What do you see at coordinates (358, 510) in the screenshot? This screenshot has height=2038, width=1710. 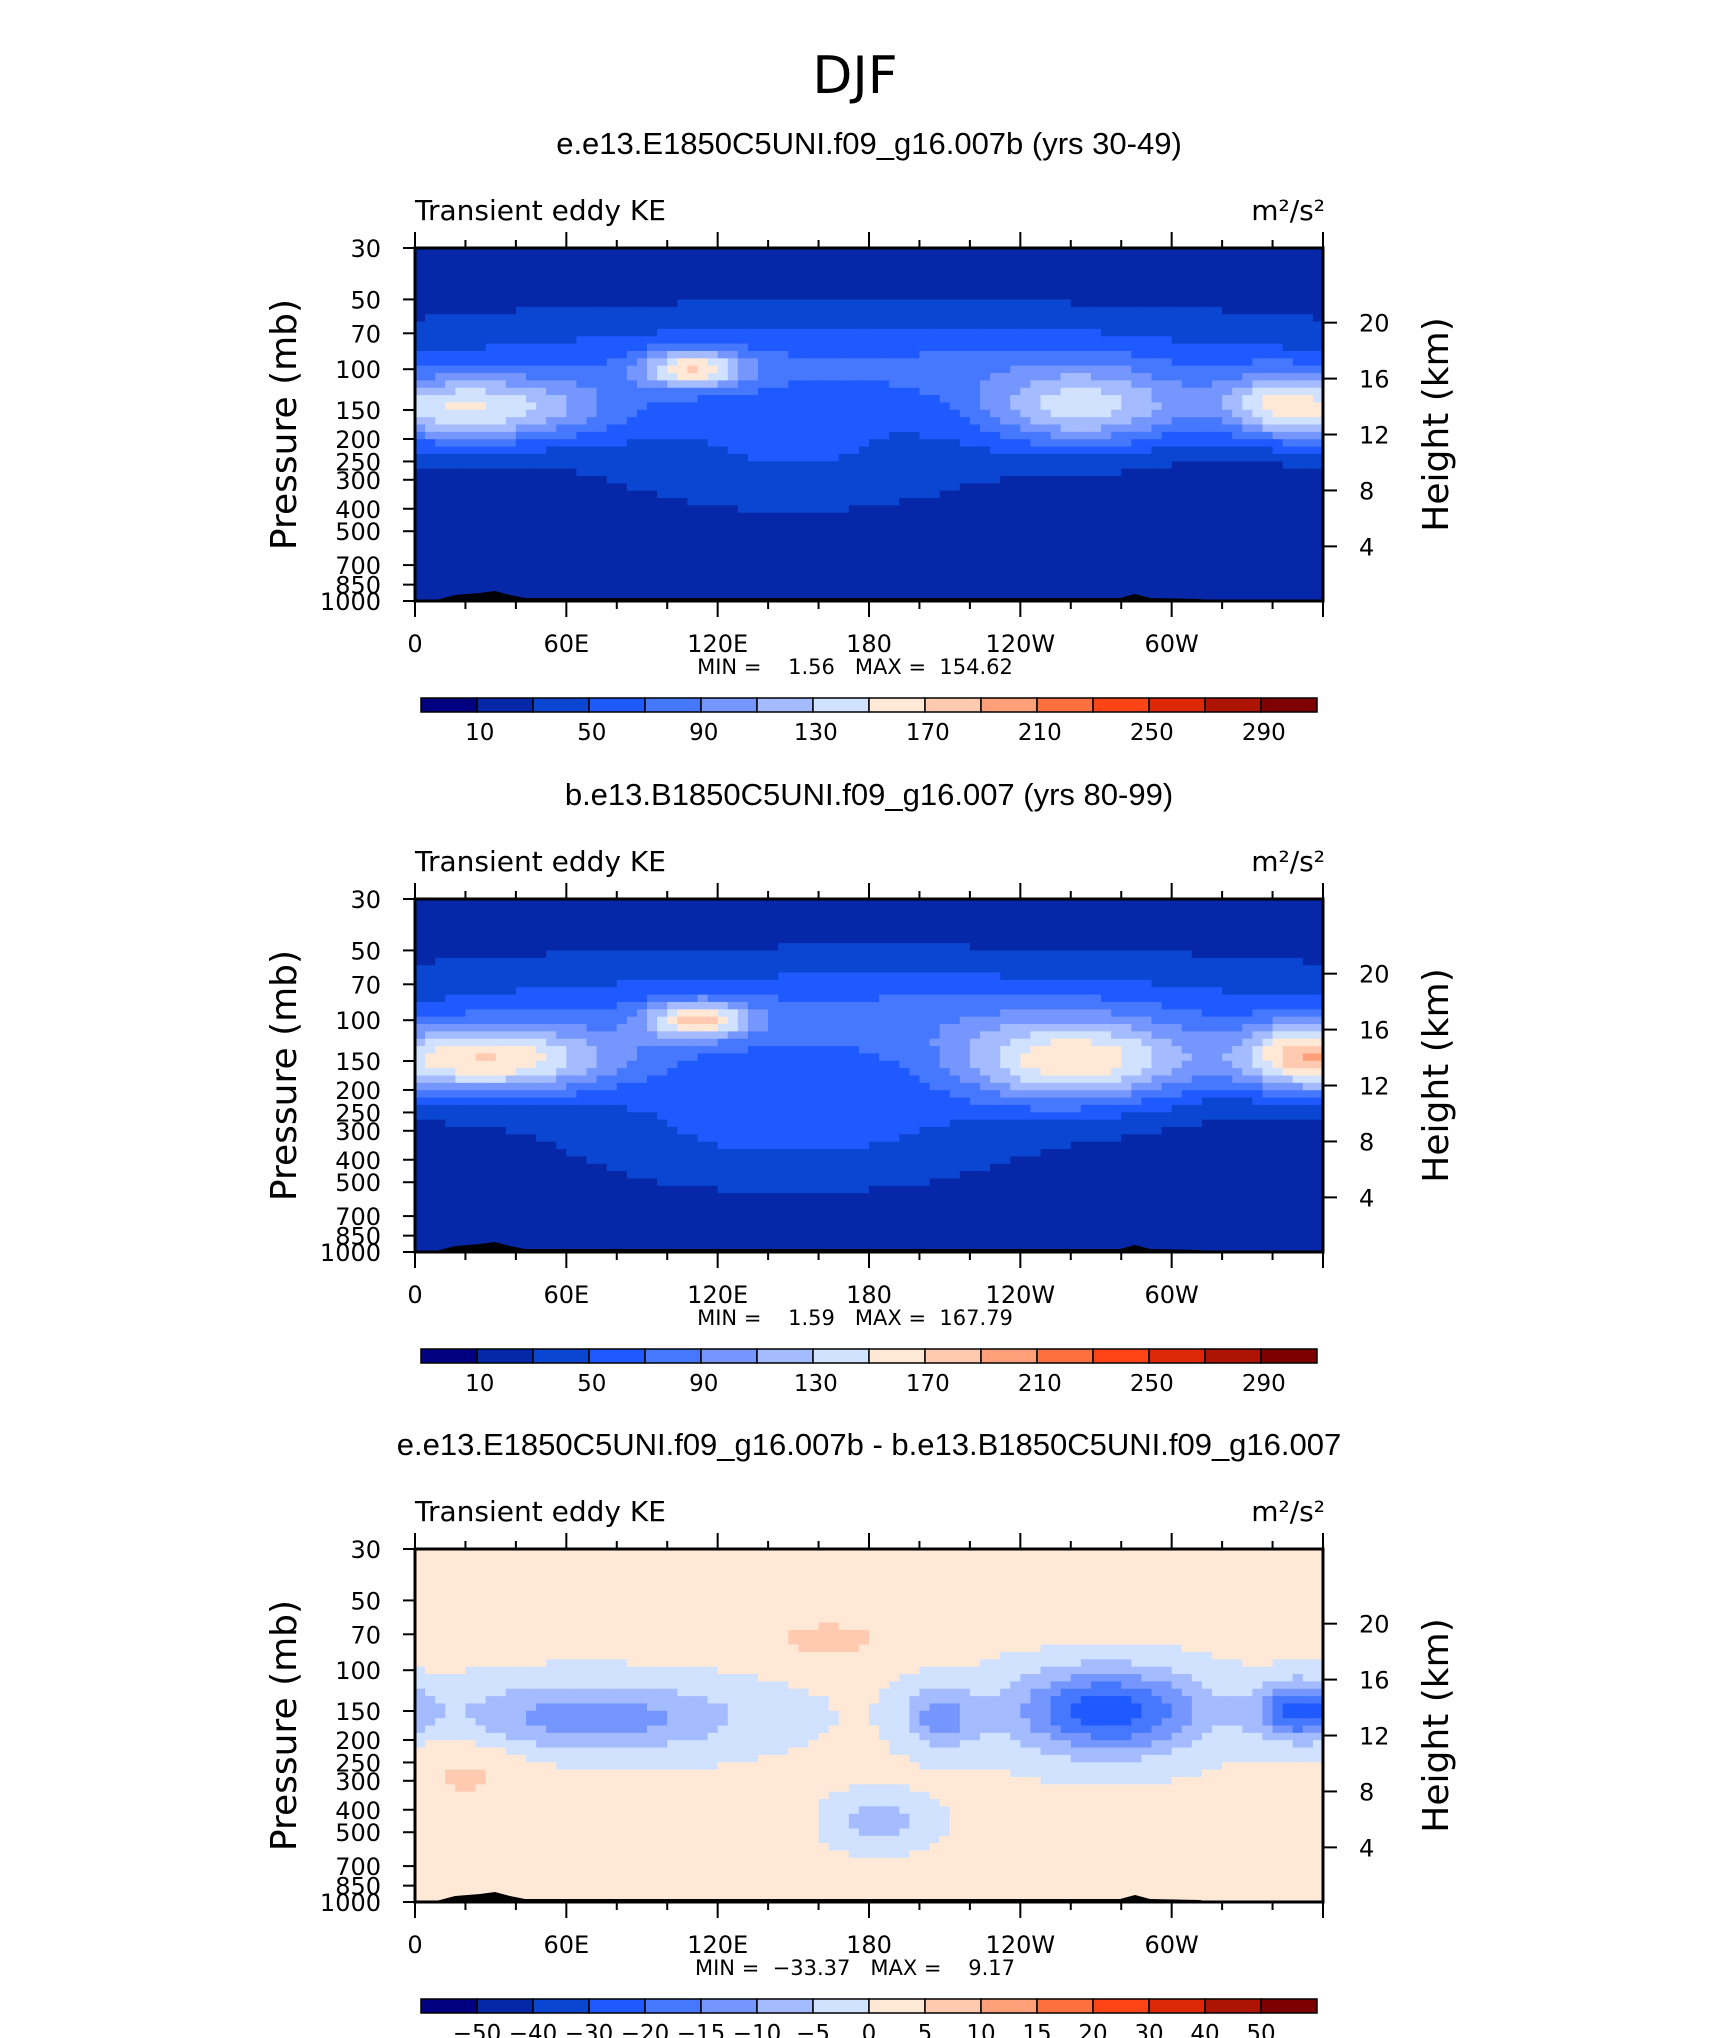 I see `y-tick-label: 400` at bounding box center [358, 510].